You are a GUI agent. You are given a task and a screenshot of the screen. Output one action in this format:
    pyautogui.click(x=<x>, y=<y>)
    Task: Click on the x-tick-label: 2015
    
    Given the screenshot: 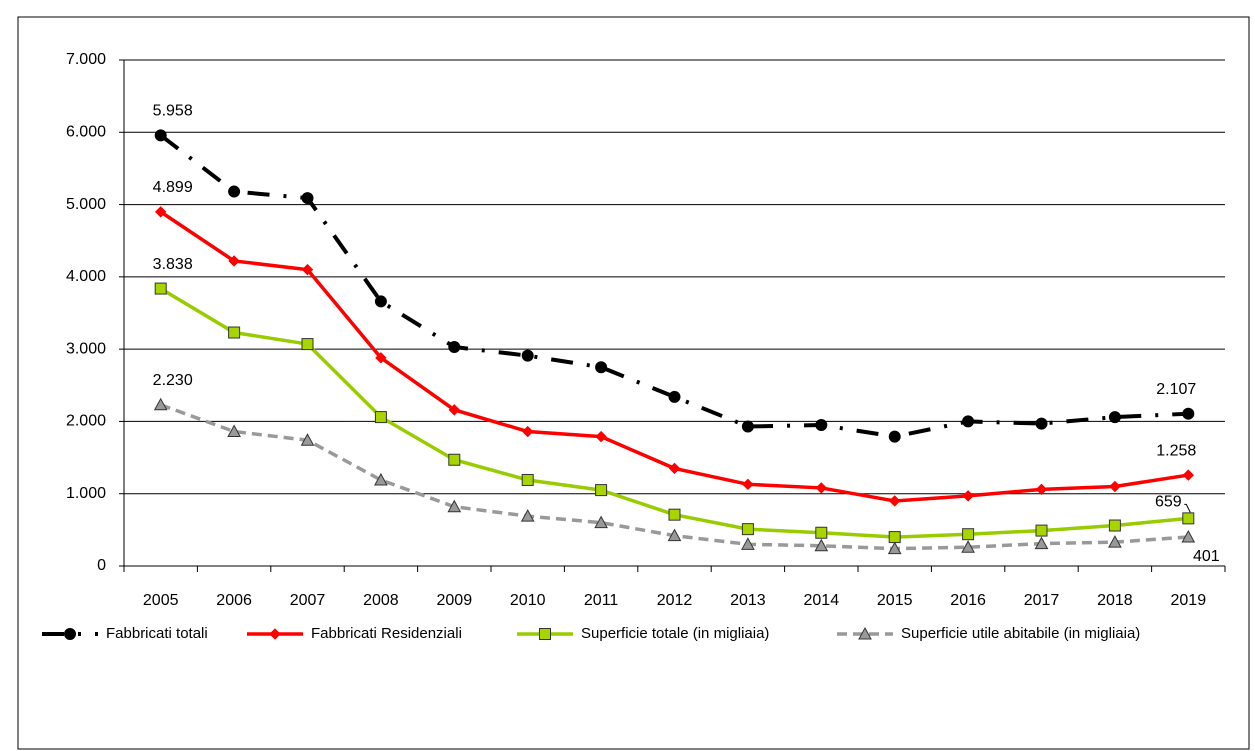 What is the action you would take?
    pyautogui.click(x=895, y=600)
    